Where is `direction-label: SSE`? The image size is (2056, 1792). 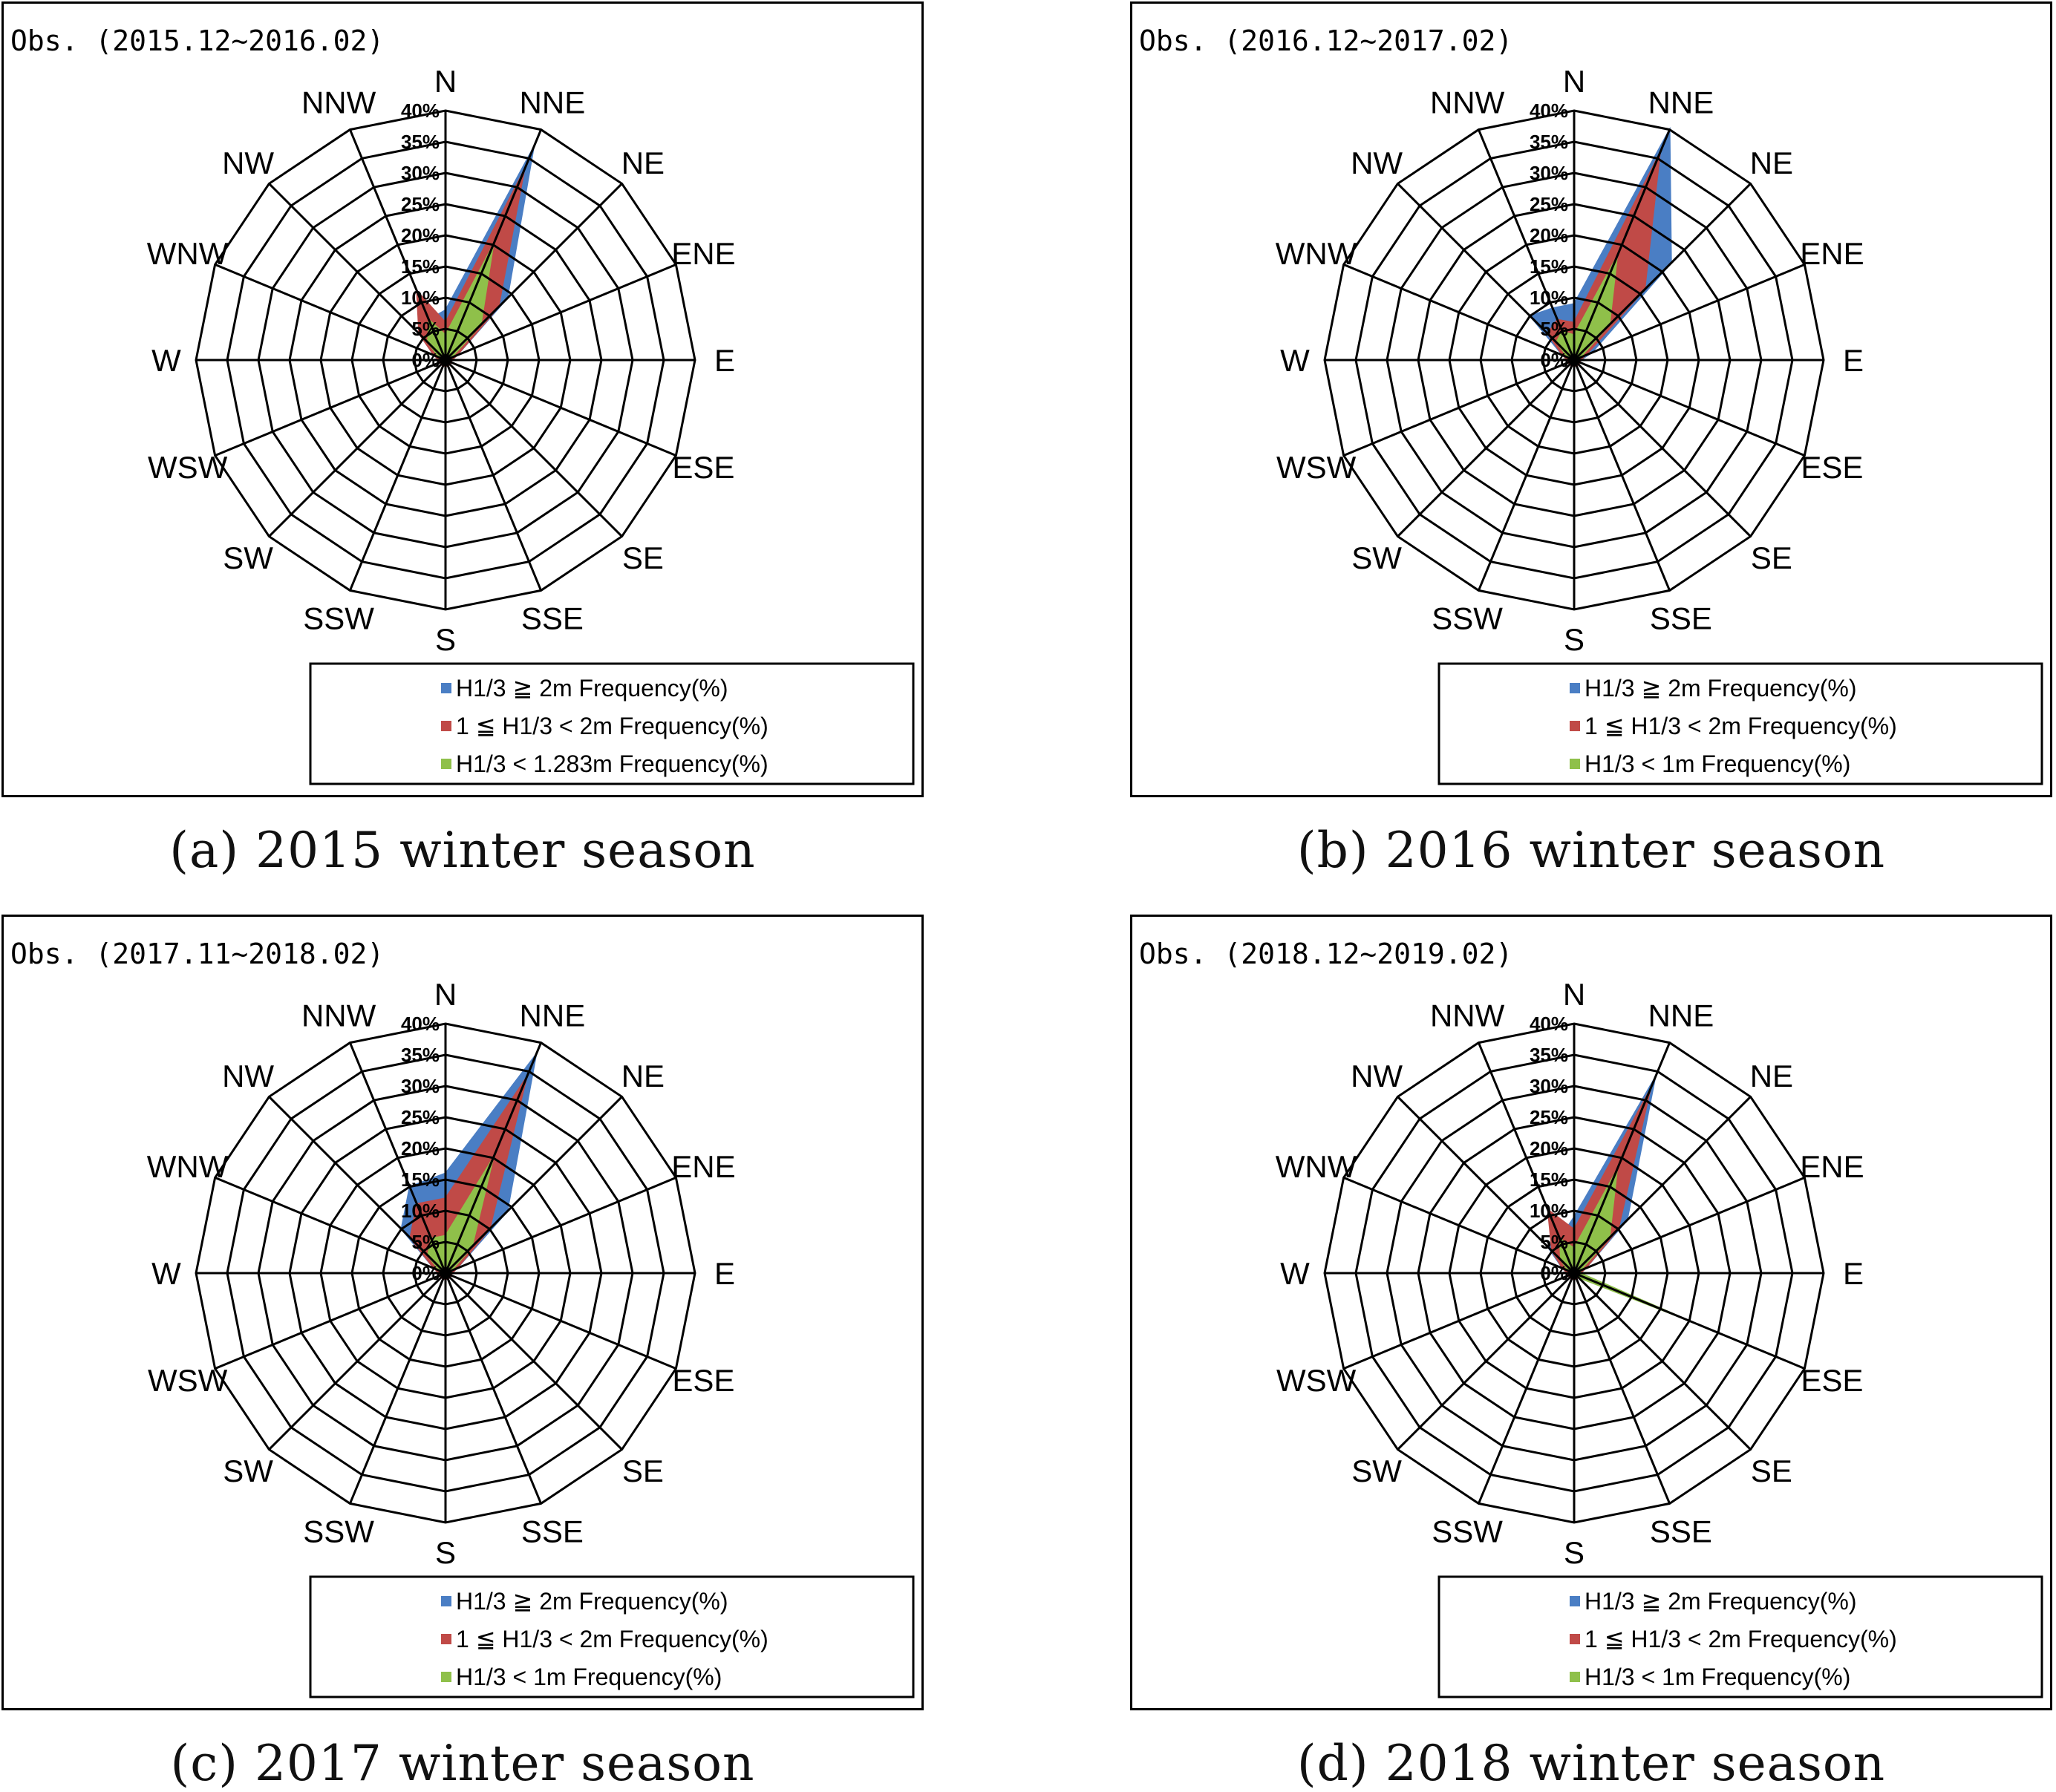 direction-label: SSE is located at coordinates (552, 618).